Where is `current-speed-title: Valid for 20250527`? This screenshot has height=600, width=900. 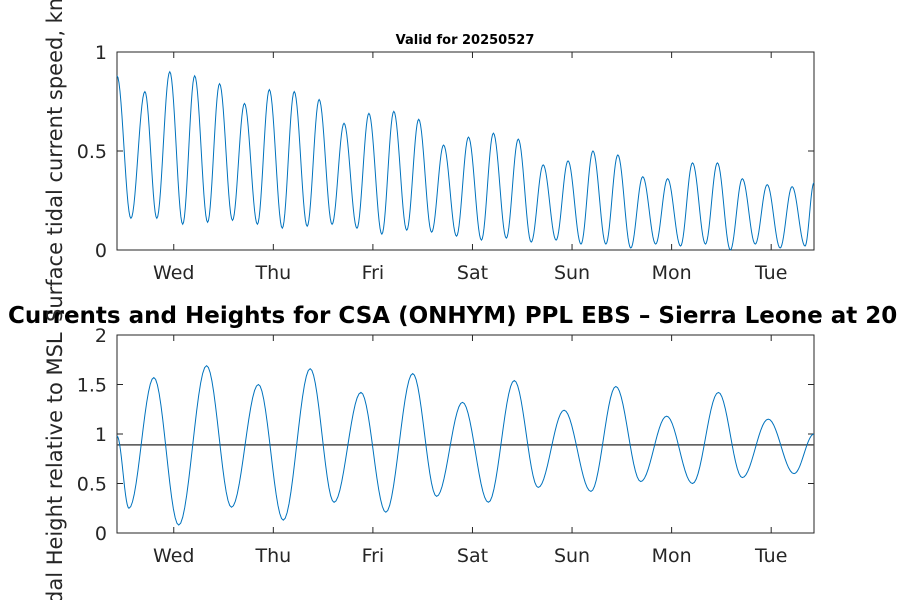 current-speed-title: Valid for 20250527 is located at coordinates (465, 40).